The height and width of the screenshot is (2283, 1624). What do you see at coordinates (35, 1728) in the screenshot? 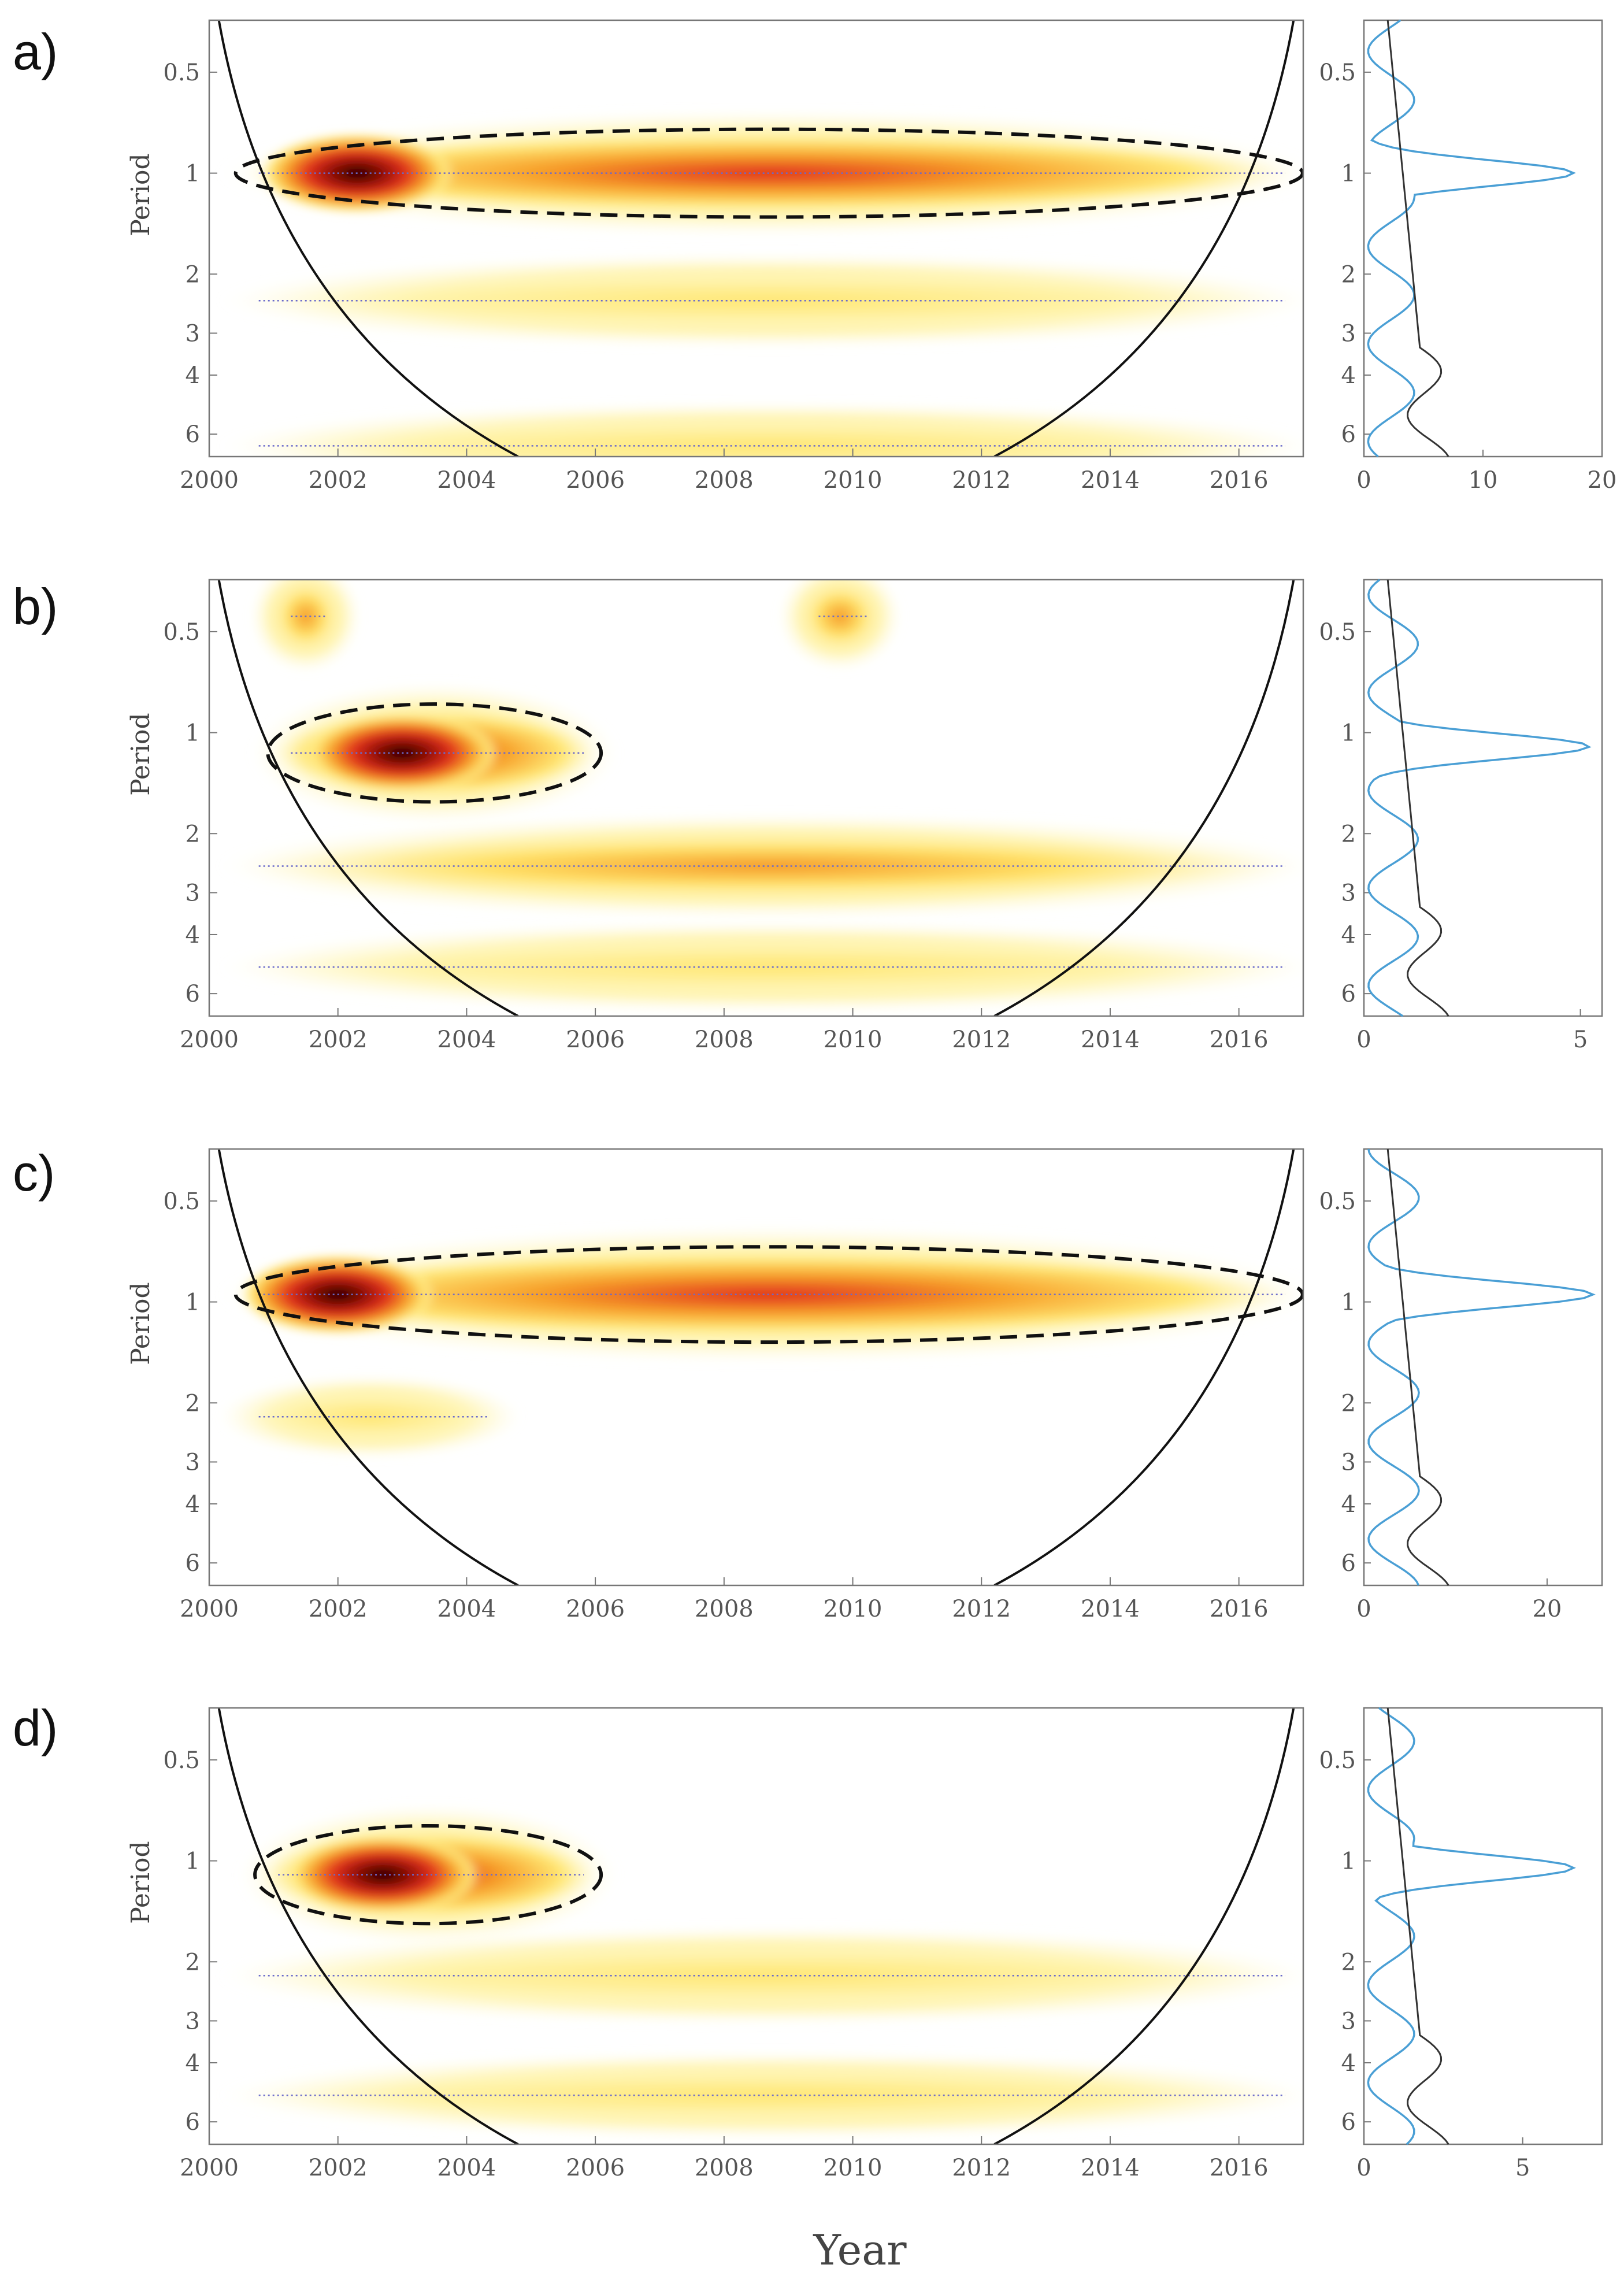
I see `panel-label: d)` at bounding box center [35, 1728].